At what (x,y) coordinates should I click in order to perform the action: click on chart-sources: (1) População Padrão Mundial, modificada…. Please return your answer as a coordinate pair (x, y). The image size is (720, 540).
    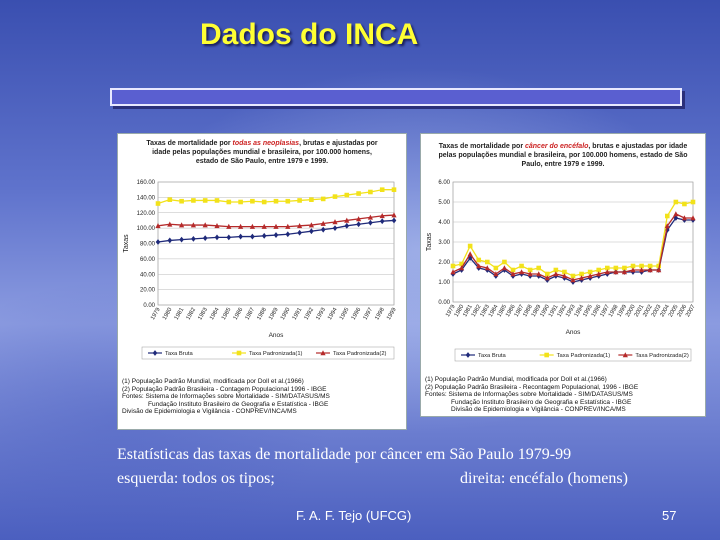
    Looking at the image, I should click on (531, 395).